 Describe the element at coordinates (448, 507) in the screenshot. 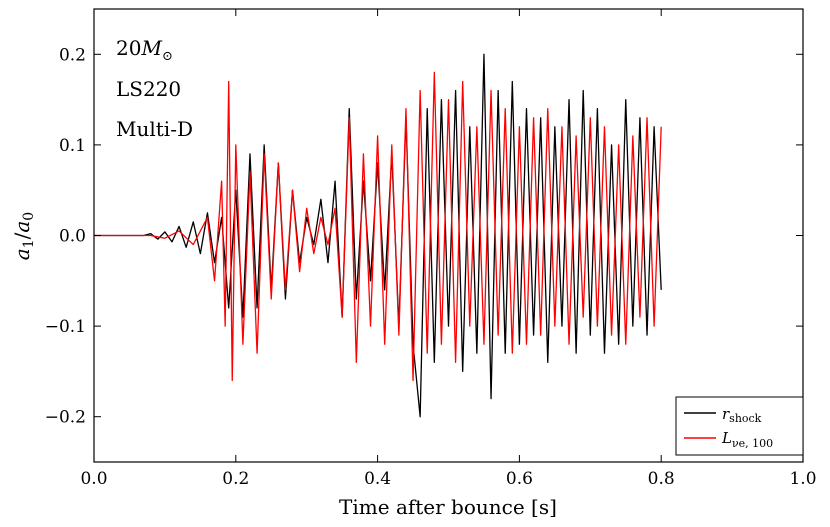

I see `x-axis-label: Time after bounce [s]` at that location.